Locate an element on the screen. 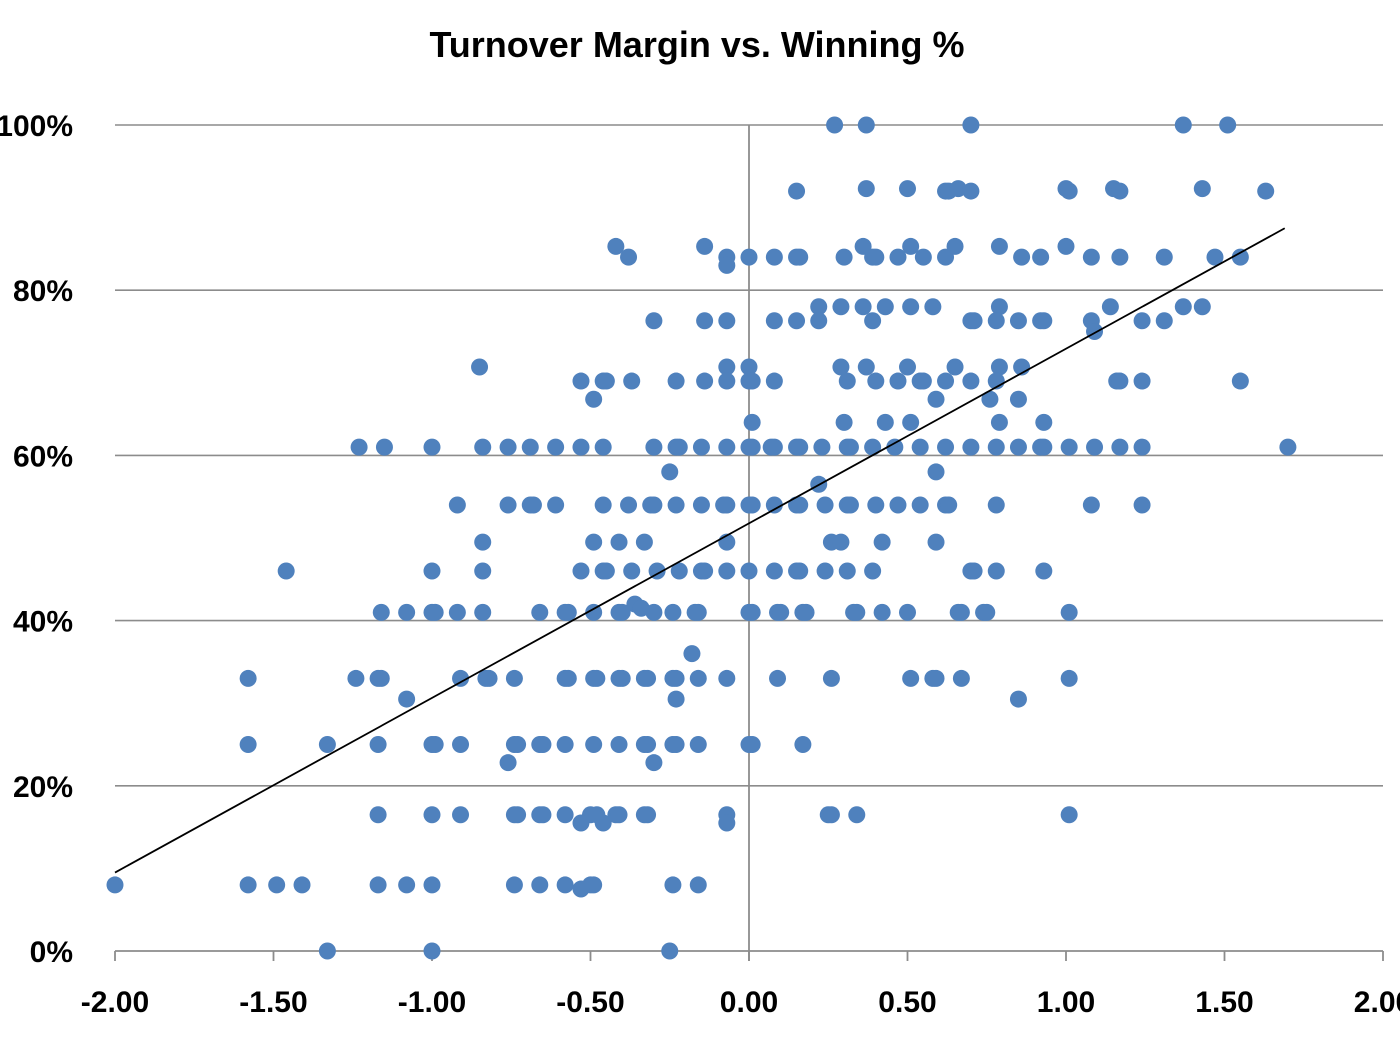 Image resolution: width=1400 pixels, height=1050 pixels. x-tick-label: 2.00 is located at coordinates (1377, 1002).